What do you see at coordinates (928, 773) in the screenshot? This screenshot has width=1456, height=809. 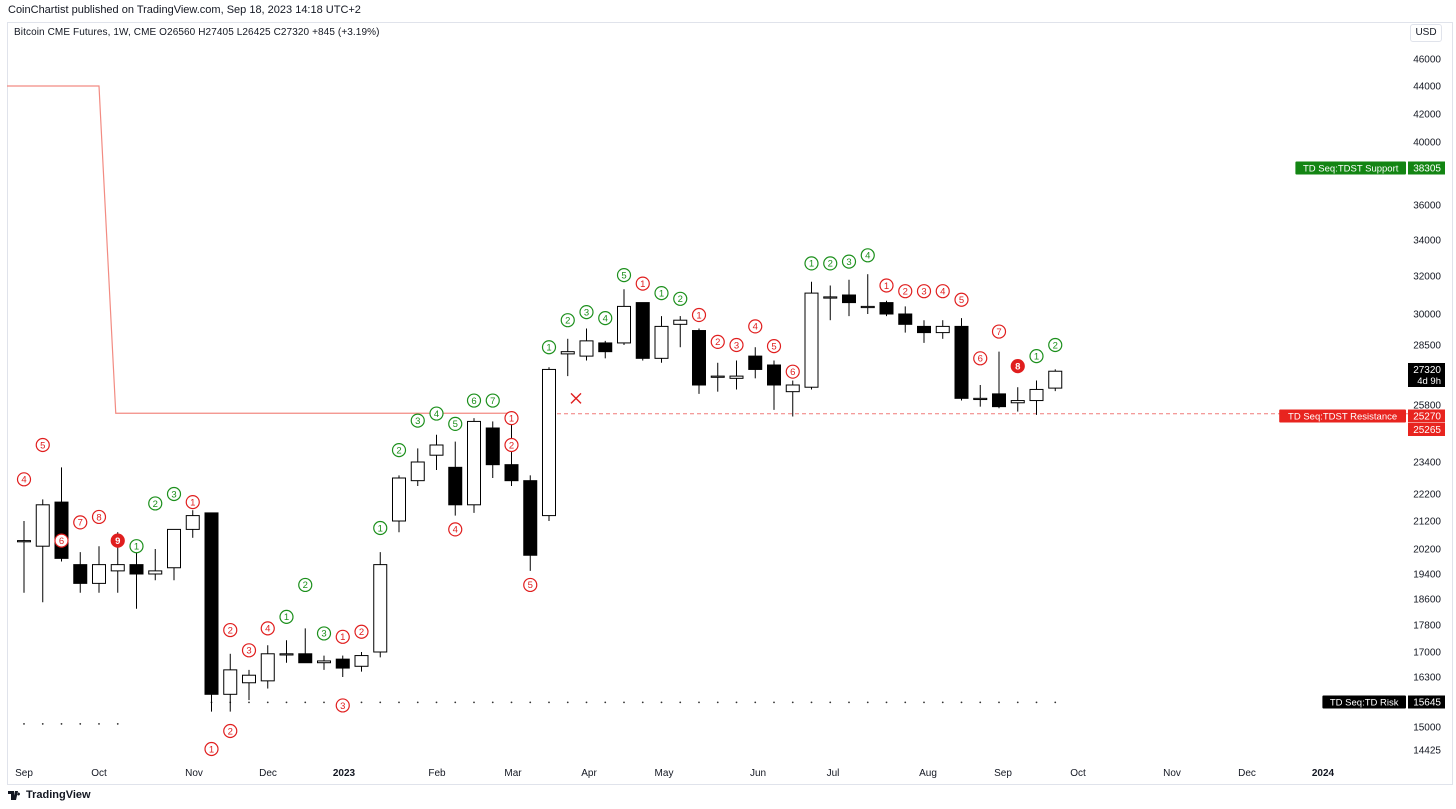 I see `time-axis-tick: Aug` at bounding box center [928, 773].